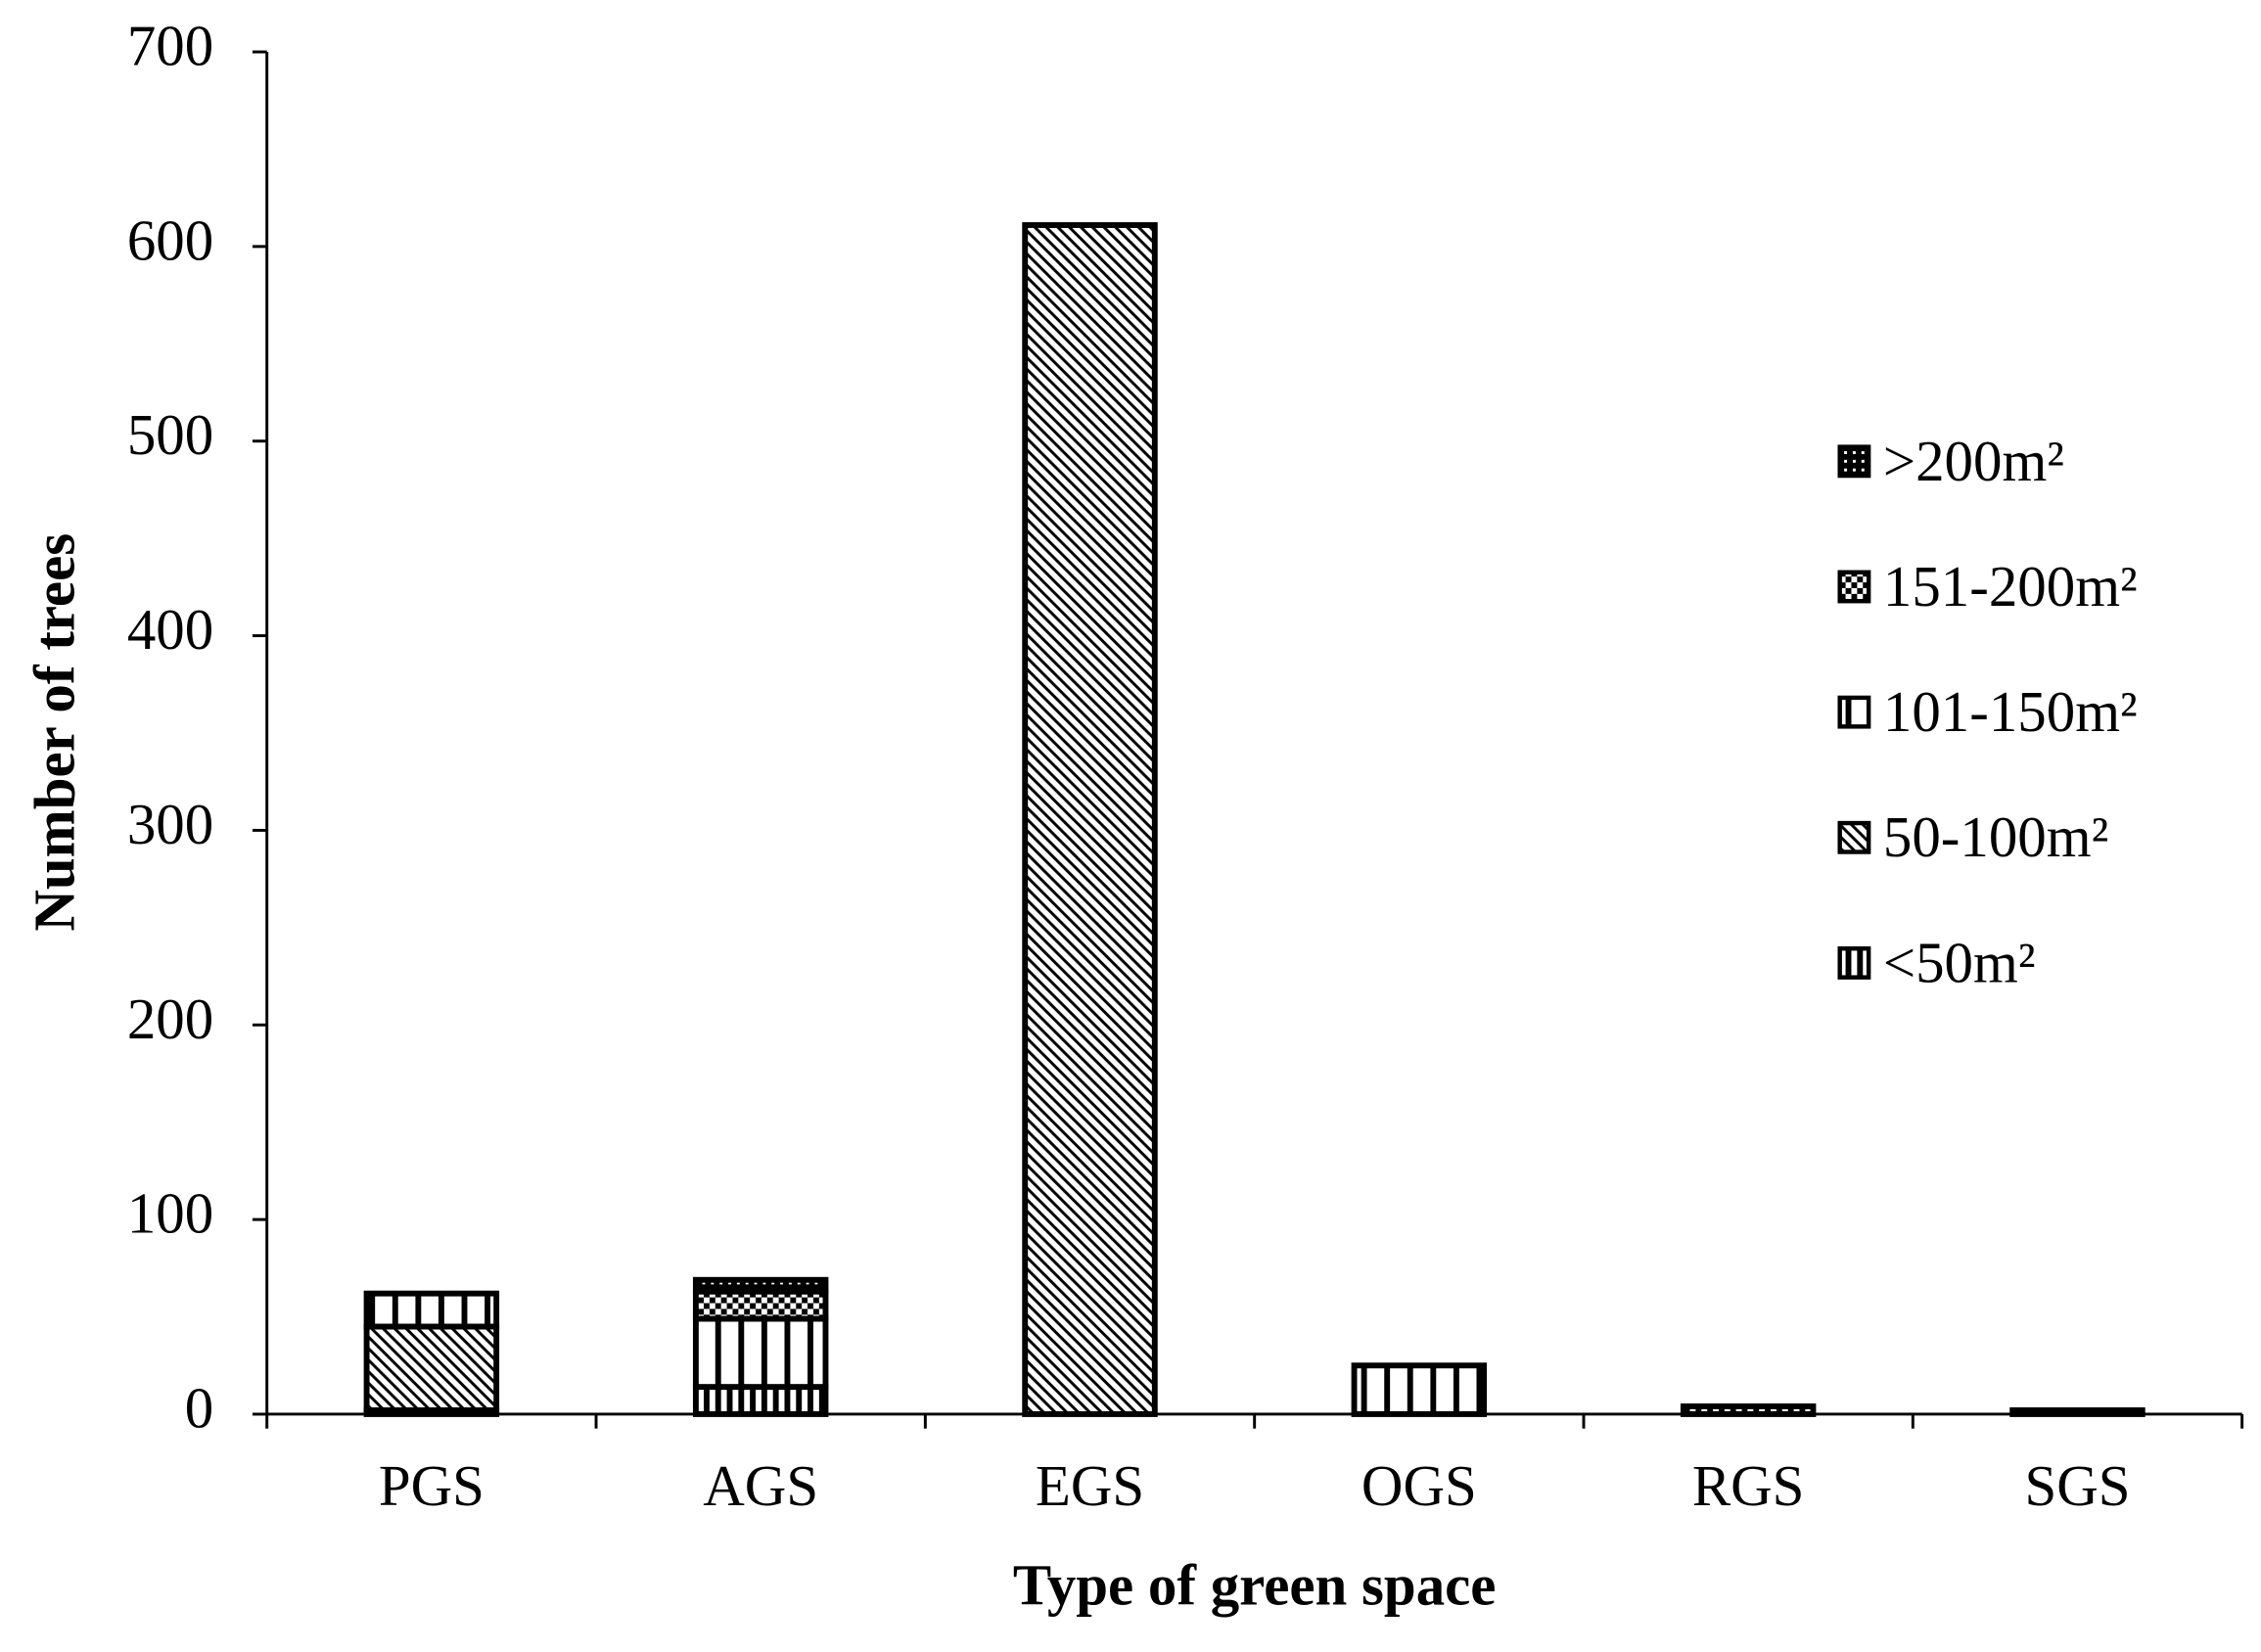  What do you see at coordinates (1090, 1486) in the screenshot?
I see `x-tick-label: EGS` at bounding box center [1090, 1486].